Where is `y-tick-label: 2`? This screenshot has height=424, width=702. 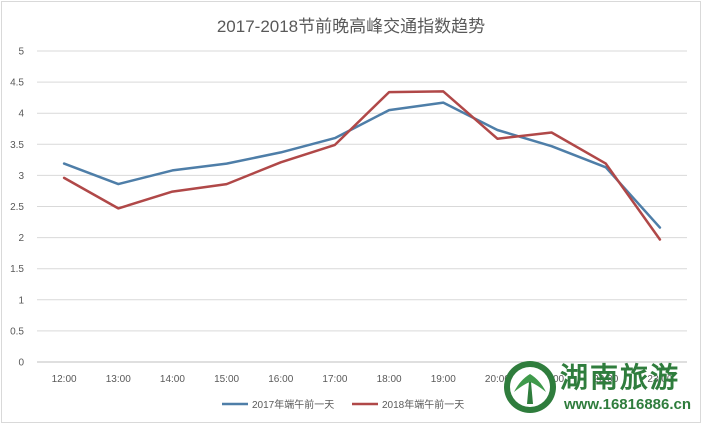 y-tick-label: 2 is located at coordinates (21, 238).